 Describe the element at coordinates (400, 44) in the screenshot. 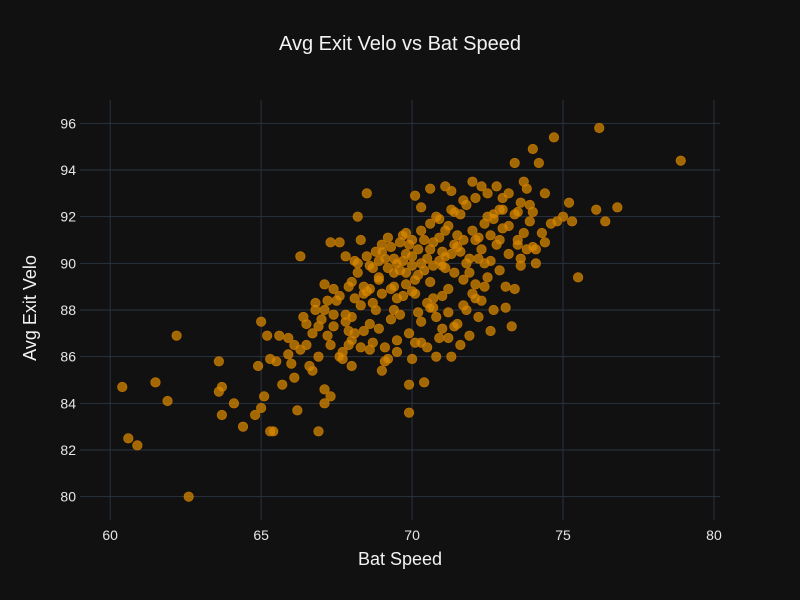

I see `chart-title: Avg Exit Velo vs Bat Speed` at that location.